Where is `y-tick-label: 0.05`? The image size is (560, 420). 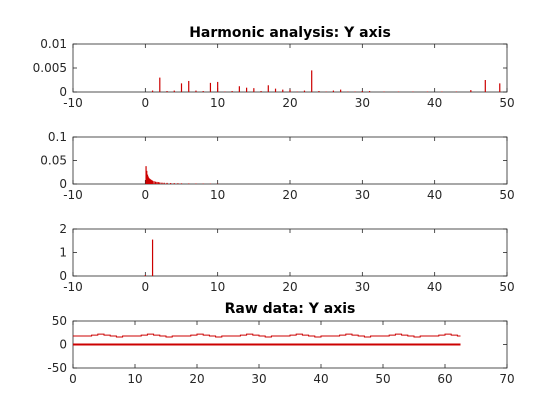
y-tick-label: 0.05 is located at coordinates (53, 161).